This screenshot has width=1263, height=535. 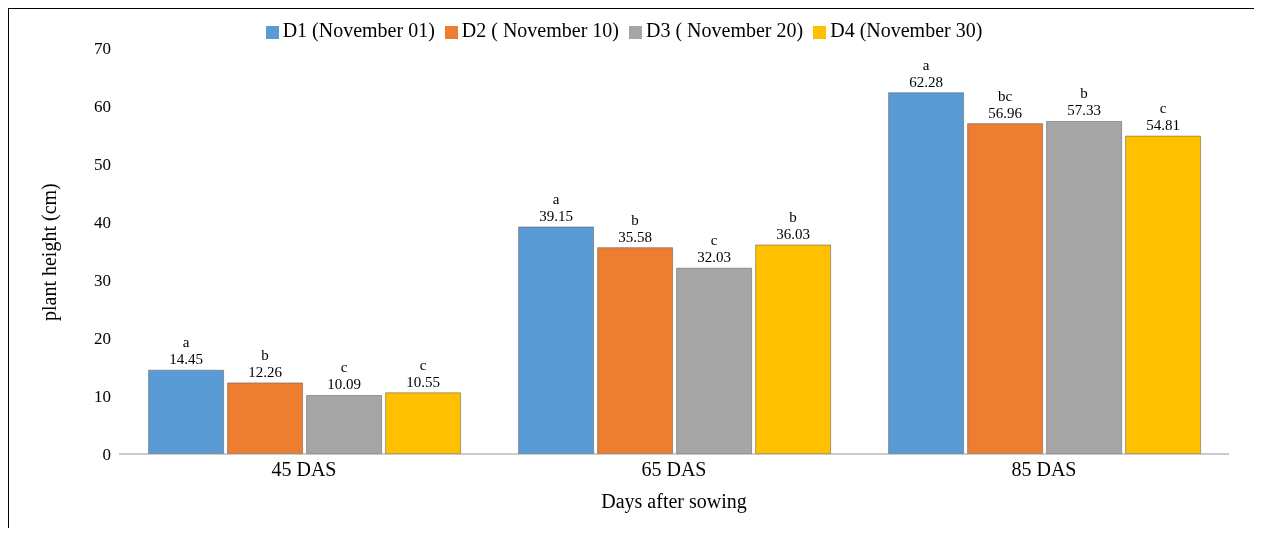 What do you see at coordinates (106, 455) in the screenshot?
I see `y-tick-label: 0` at bounding box center [106, 455].